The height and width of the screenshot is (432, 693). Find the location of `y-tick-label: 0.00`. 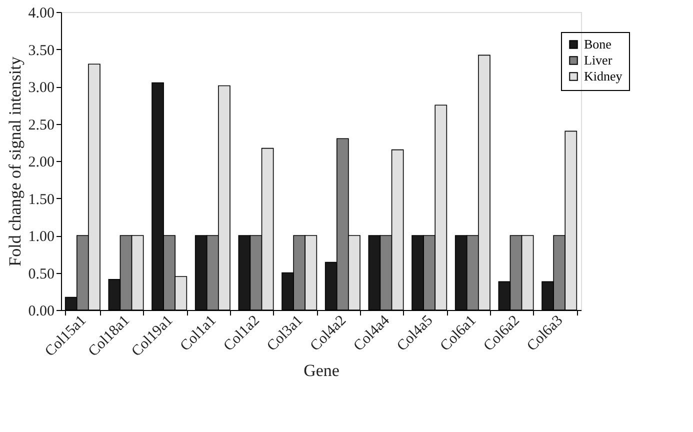

y-tick-label: 0.00 is located at coordinates (41, 312).